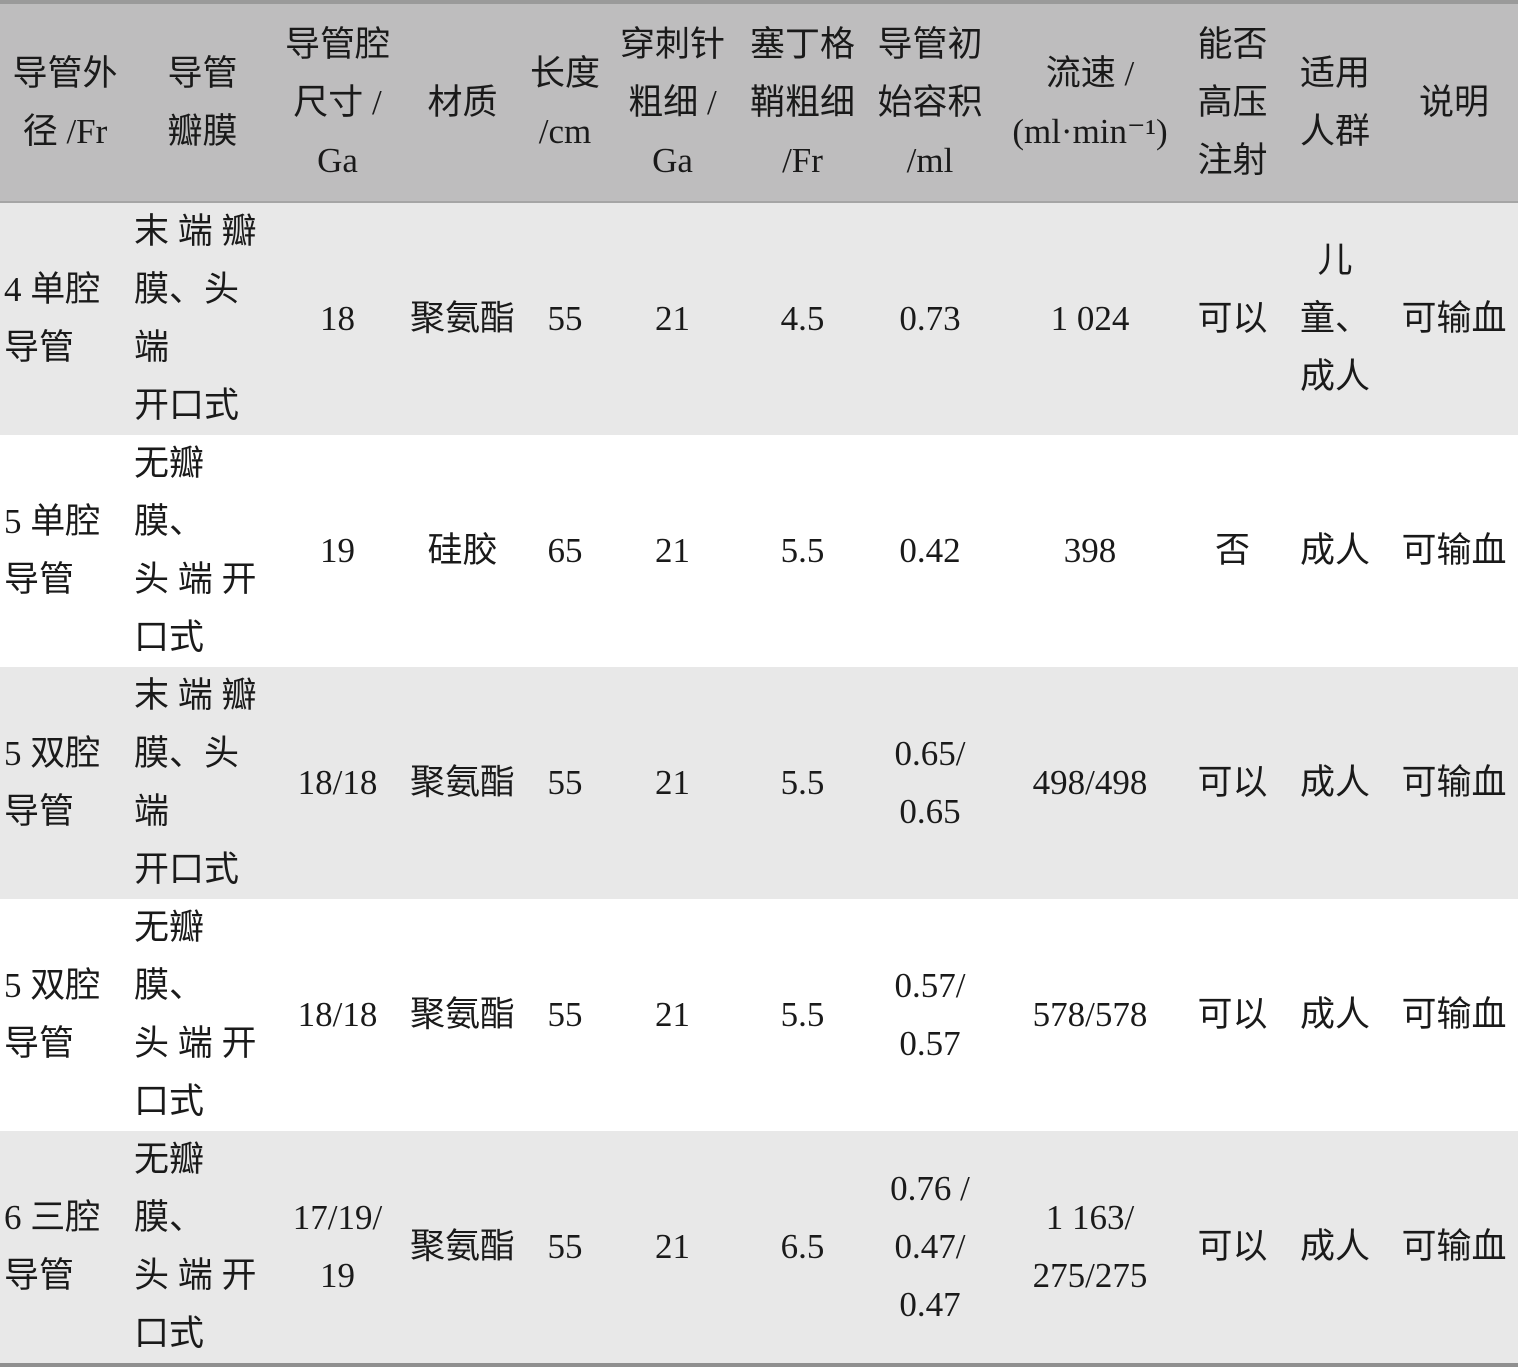  Describe the element at coordinates (672, 102) in the screenshot. I see `header-needle-gauge: 穿刺针 粗细 / Ga` at that location.